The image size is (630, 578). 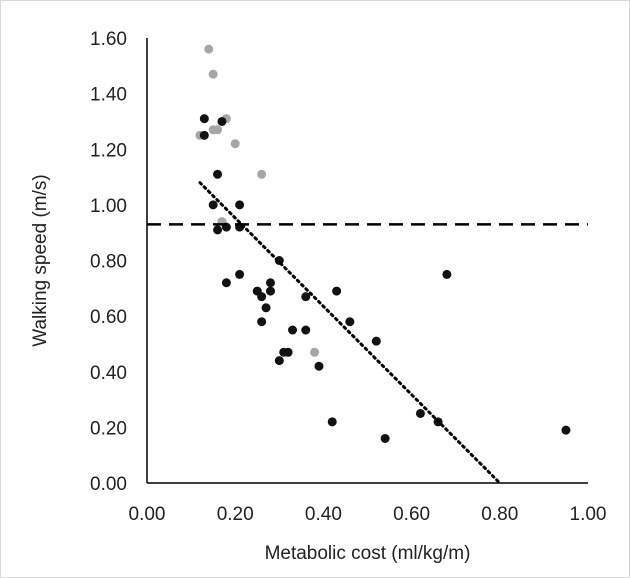 I want to click on y-axis-title: Walking speed (m/s), so click(x=40, y=260).